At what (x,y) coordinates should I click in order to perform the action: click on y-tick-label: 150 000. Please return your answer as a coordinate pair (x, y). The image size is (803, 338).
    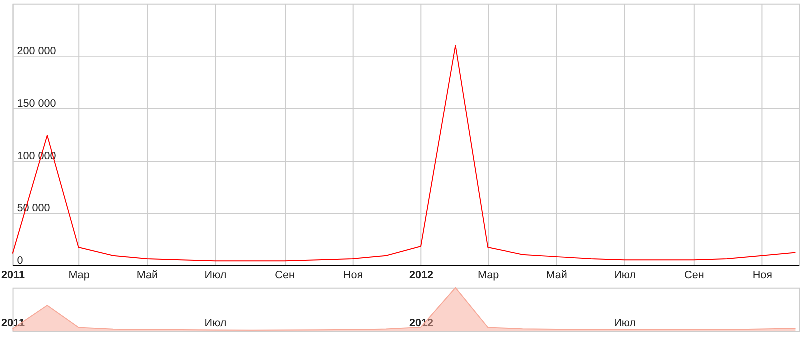
    Looking at the image, I should click on (36, 104).